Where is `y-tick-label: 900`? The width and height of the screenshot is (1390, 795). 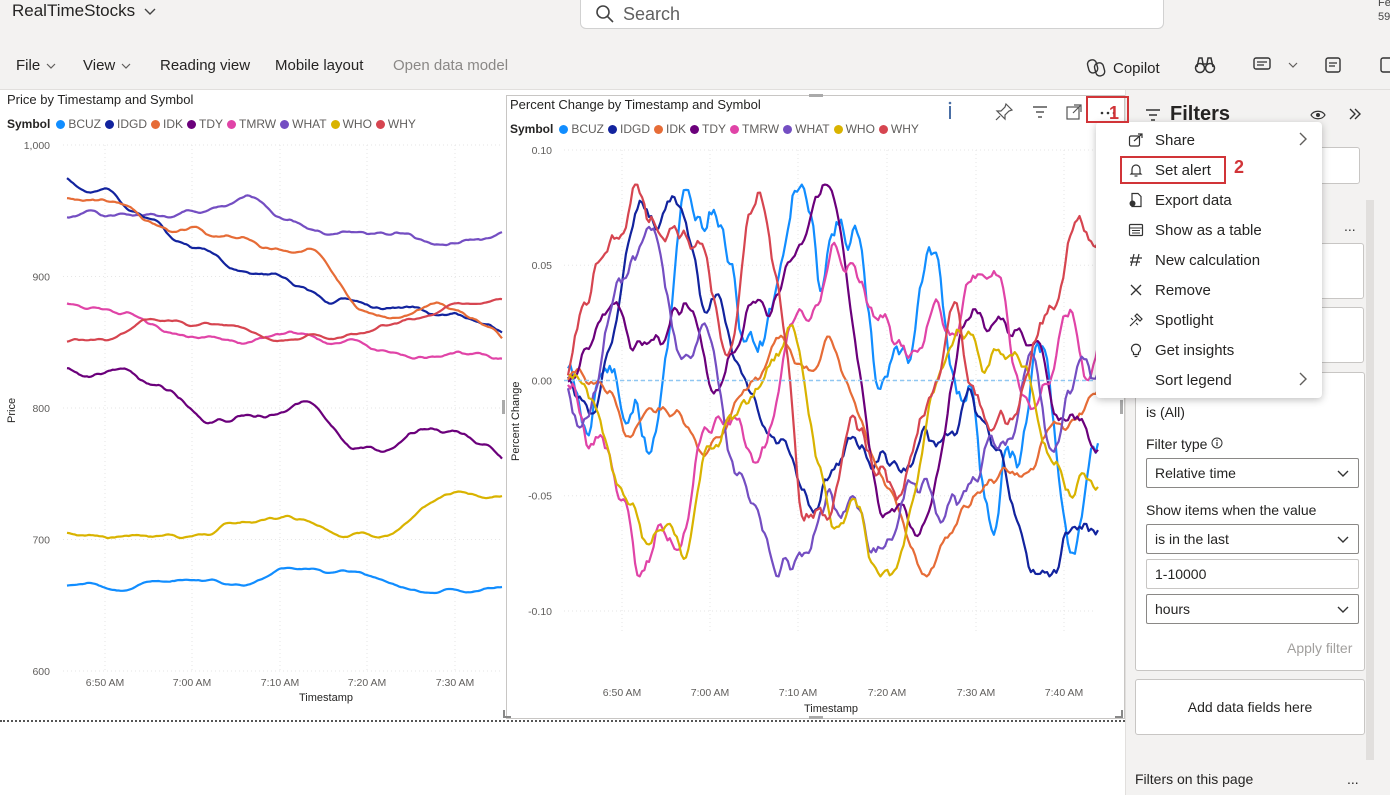 y-tick-label: 900 is located at coordinates (41, 278).